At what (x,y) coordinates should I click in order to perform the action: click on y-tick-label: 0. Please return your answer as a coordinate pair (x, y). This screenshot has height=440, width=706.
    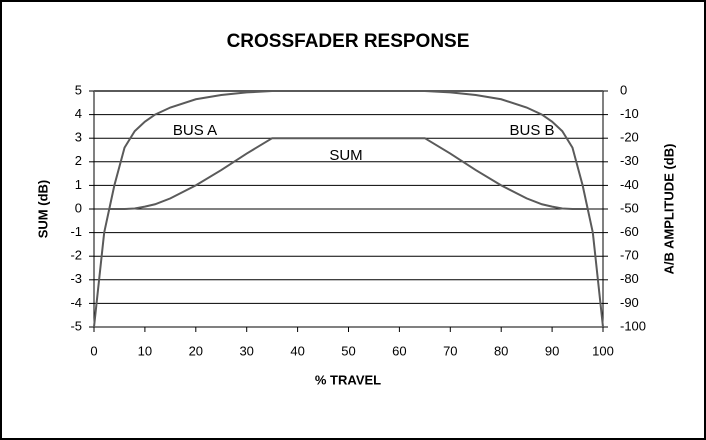
    Looking at the image, I should click on (78, 207).